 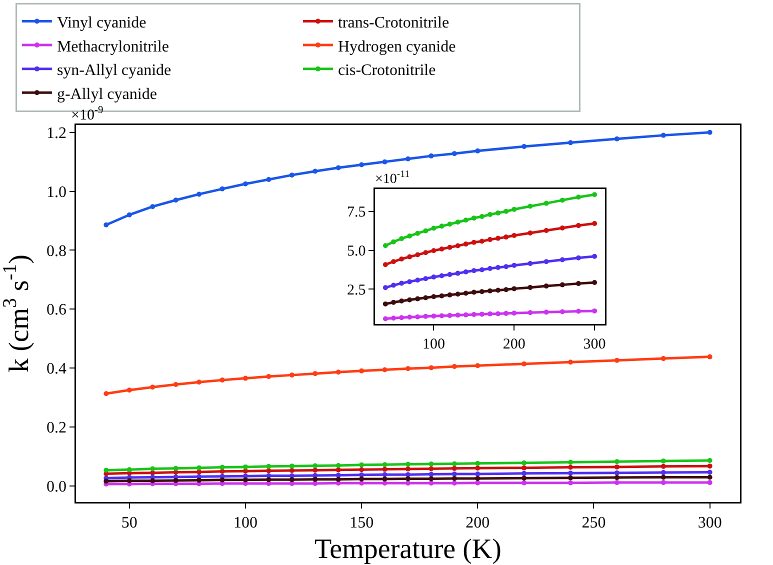 What do you see at coordinates (129, 523) in the screenshot?
I see `x-tick-label: 50` at bounding box center [129, 523].